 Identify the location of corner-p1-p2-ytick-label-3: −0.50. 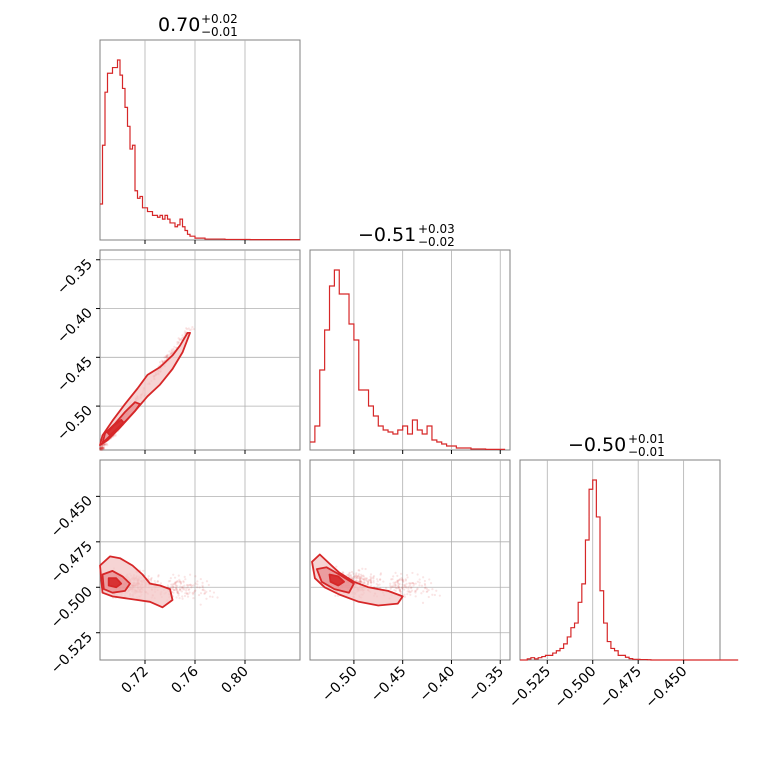
(75, 424).